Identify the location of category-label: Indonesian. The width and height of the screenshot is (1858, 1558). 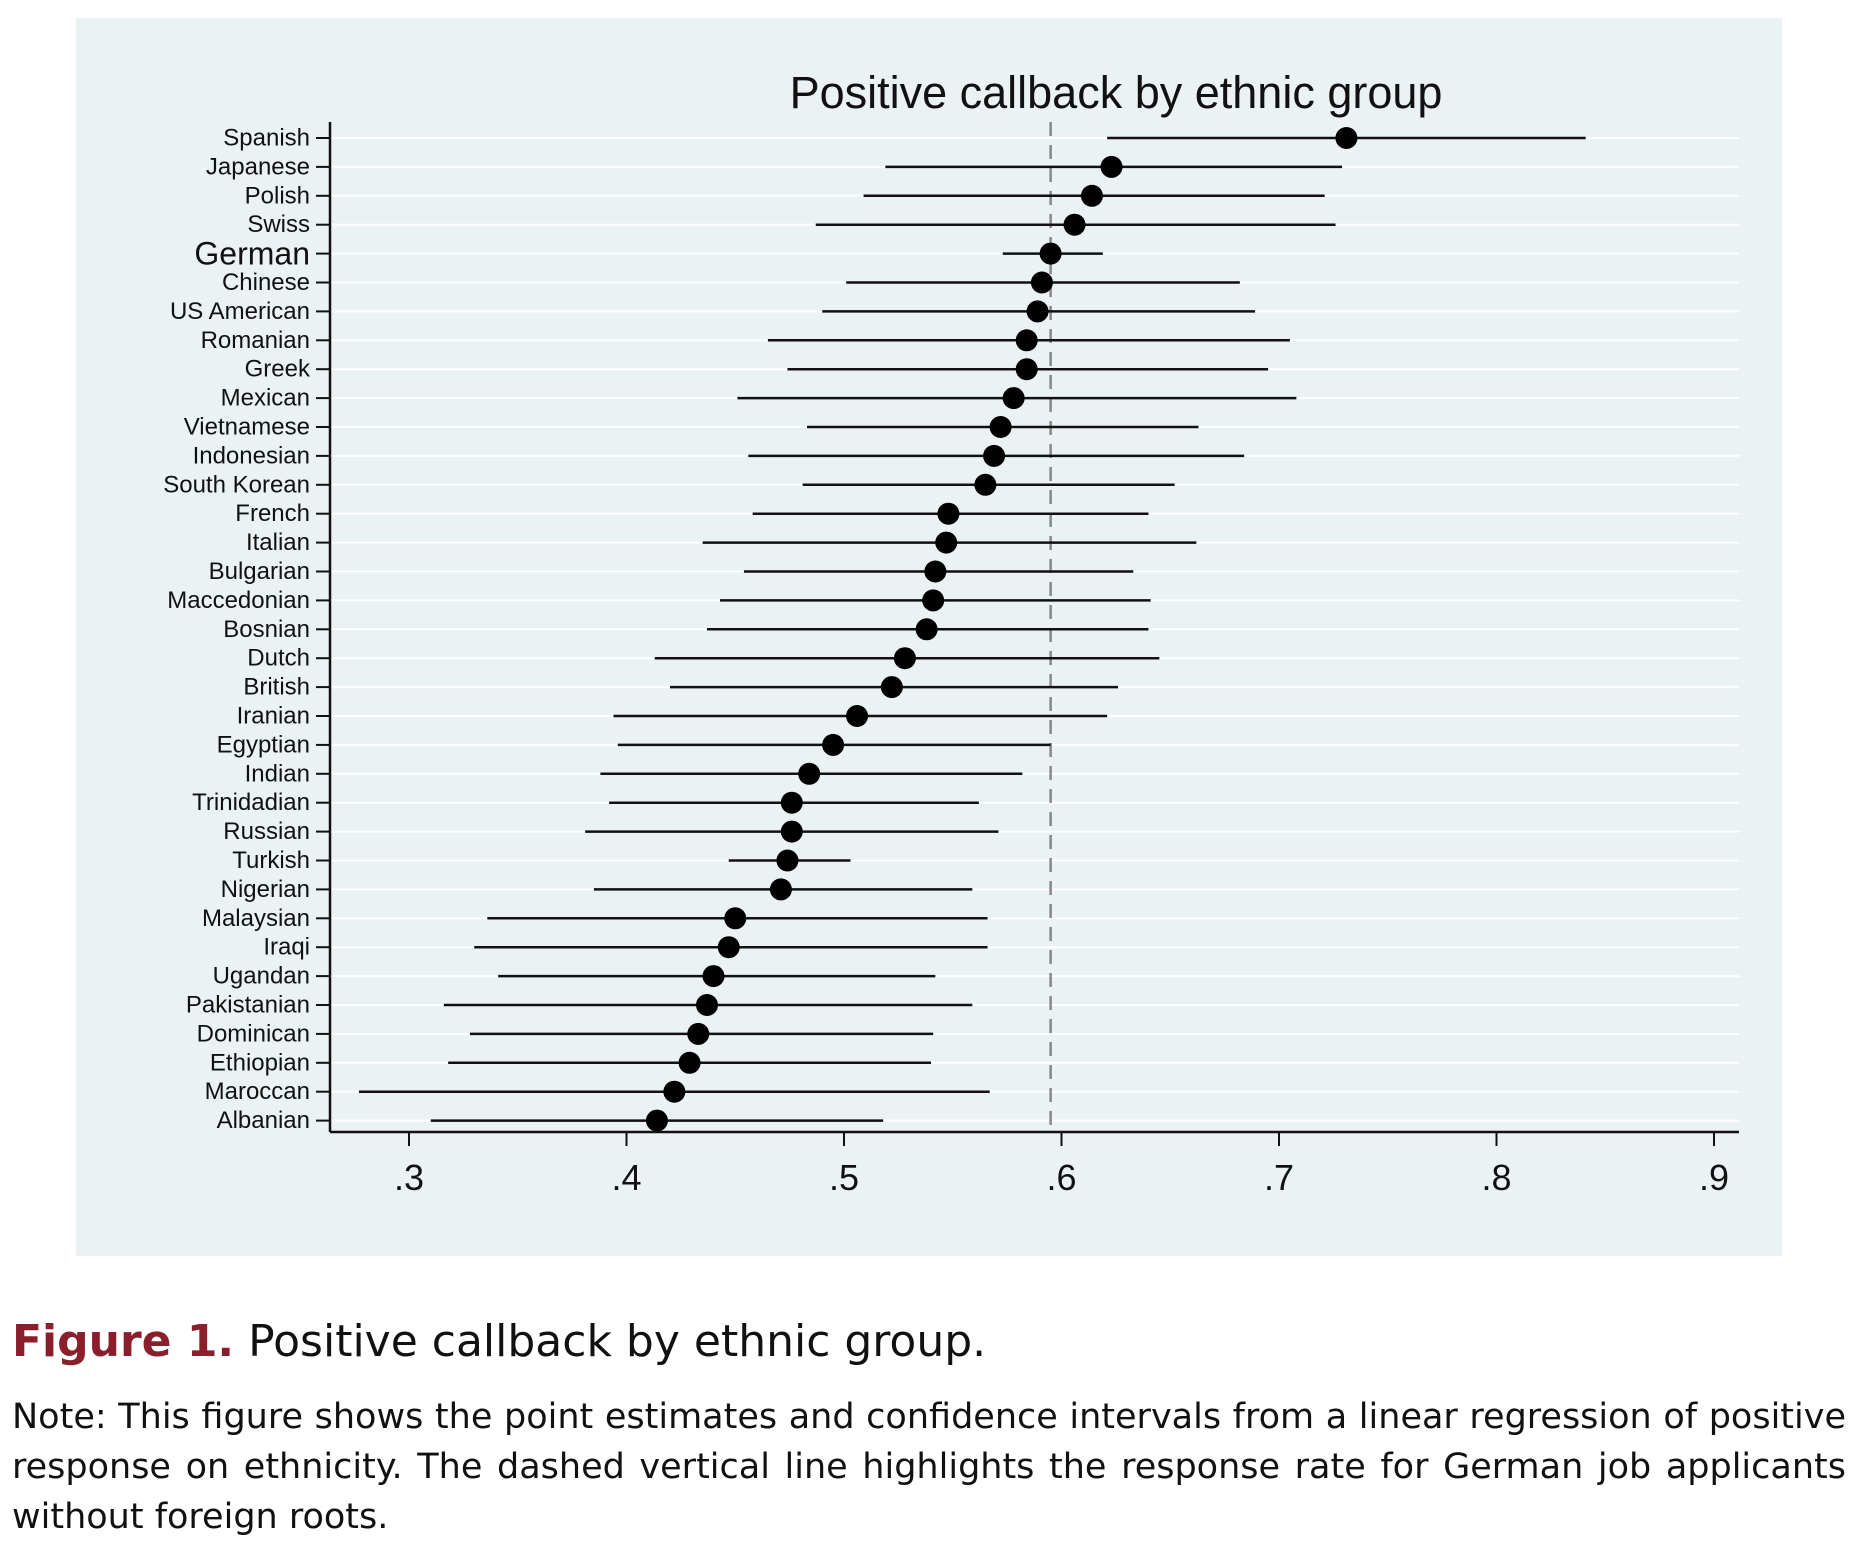
(251, 455).